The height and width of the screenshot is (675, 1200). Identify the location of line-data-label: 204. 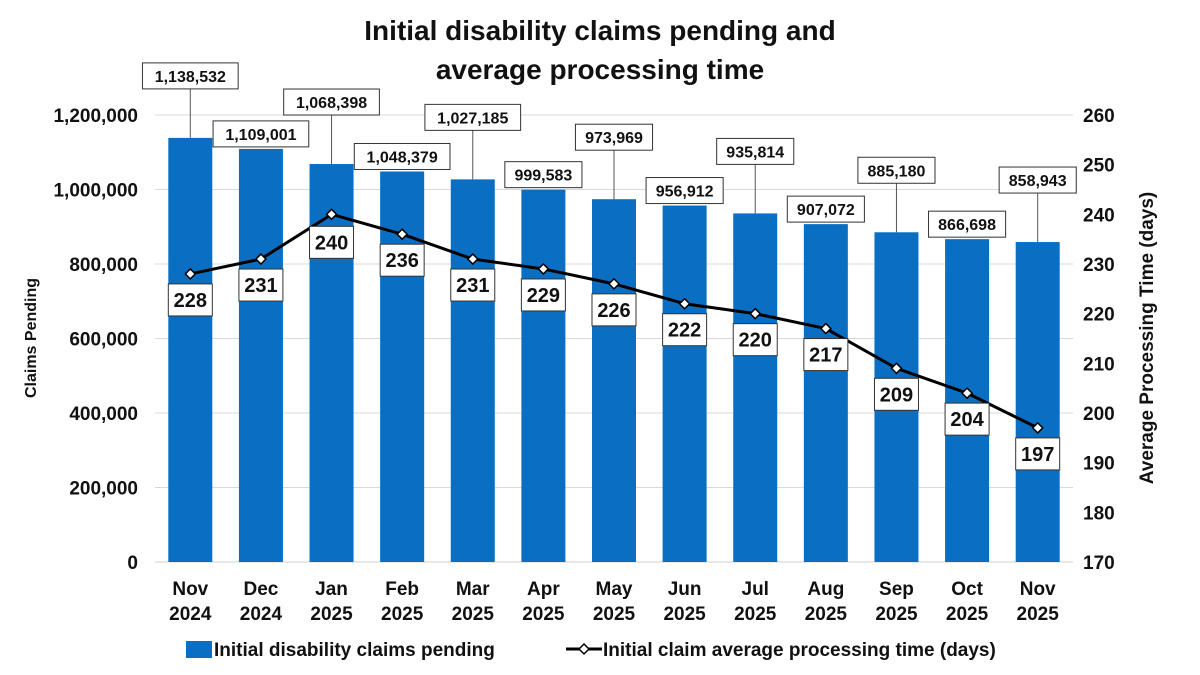
(967, 420).